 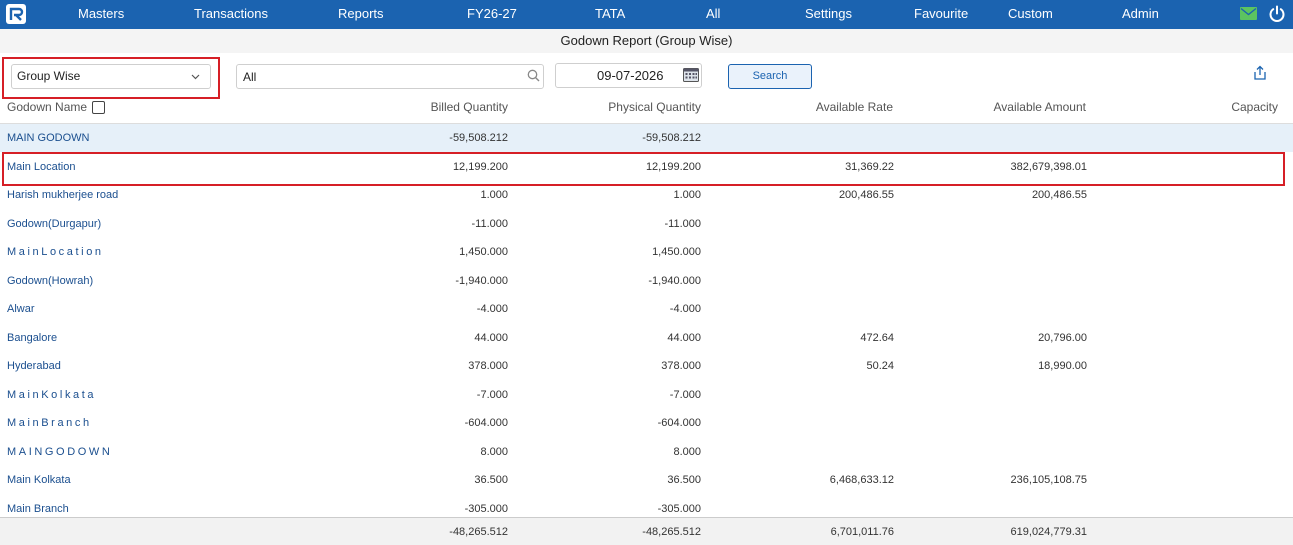 What do you see at coordinates (685, 394) in the screenshot?
I see `physical-quantity-cell: -7.000` at bounding box center [685, 394].